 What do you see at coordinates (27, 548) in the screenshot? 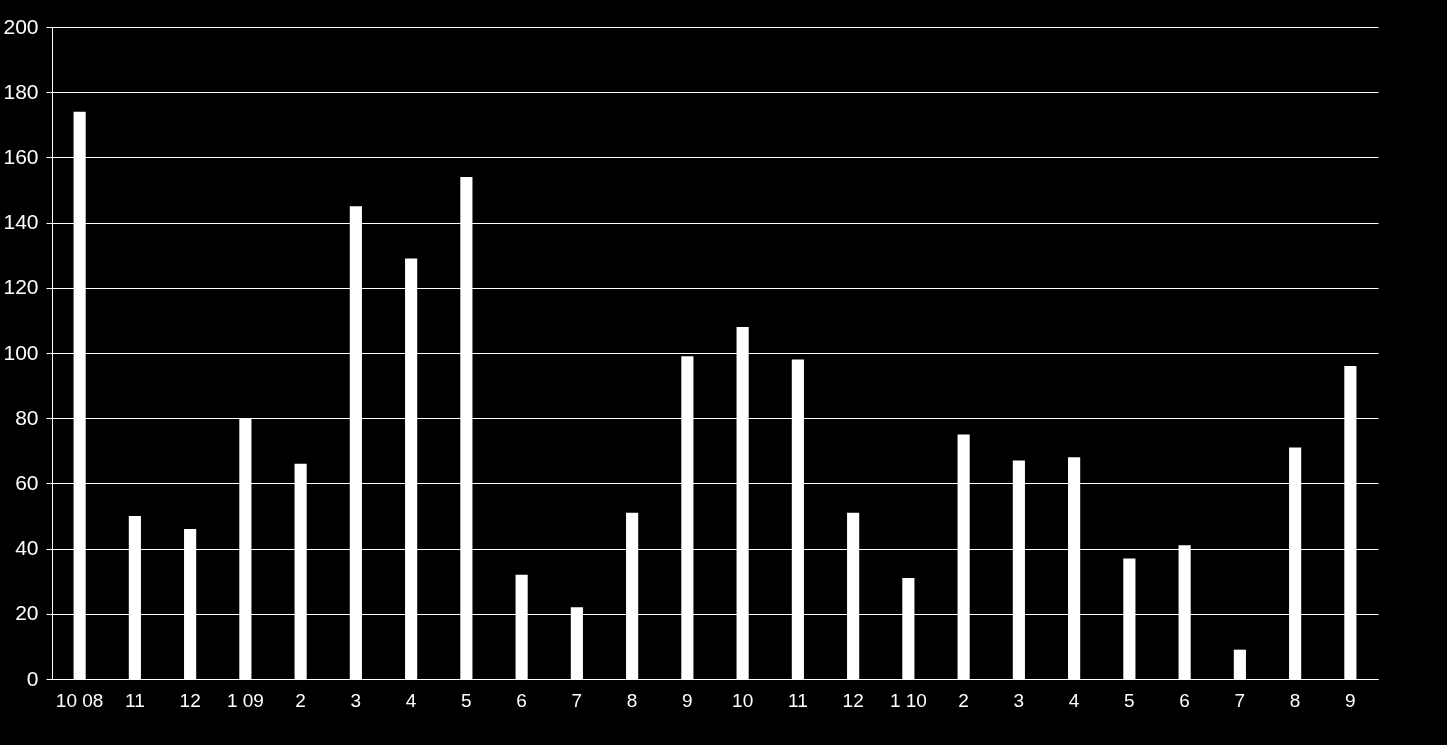
I see `y-tick-label: 40` at bounding box center [27, 548].